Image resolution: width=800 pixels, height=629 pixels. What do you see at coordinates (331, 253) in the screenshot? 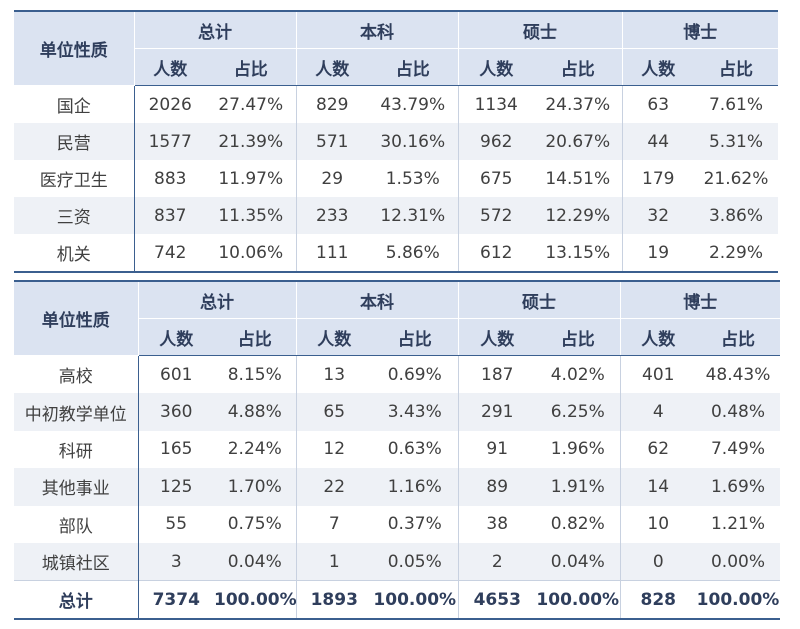
I see `count-cell: 111` at bounding box center [331, 253].